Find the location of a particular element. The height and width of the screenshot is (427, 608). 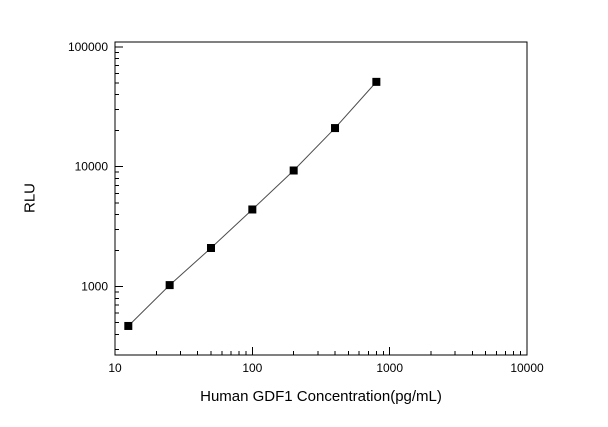

y-tick-label: 100000 is located at coordinates (88, 47).